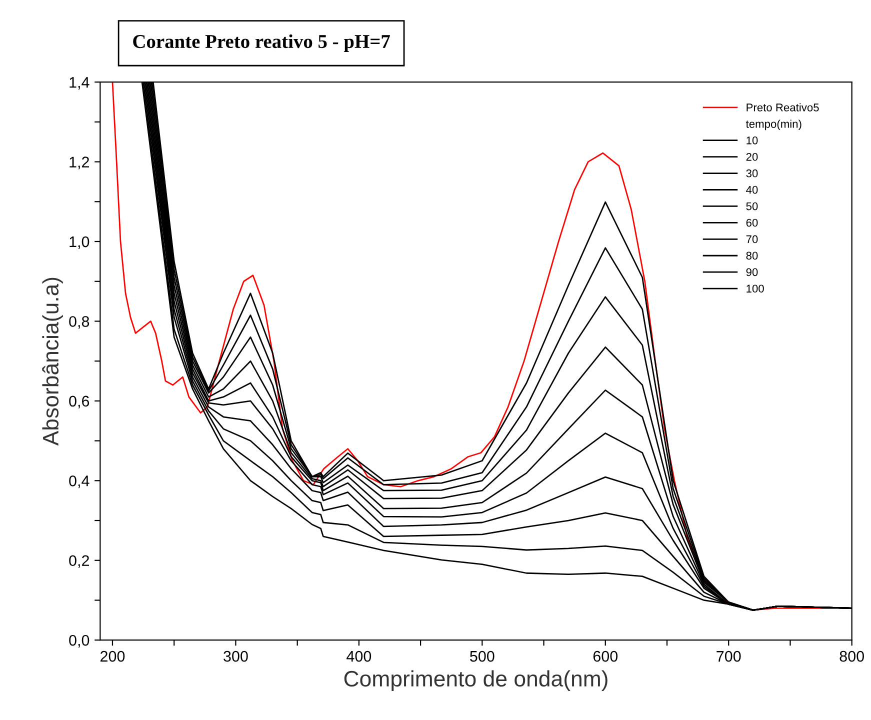 Image resolution: width=871 pixels, height=720 pixels. I want to click on y-tick-label: 0,6, so click(79, 402).